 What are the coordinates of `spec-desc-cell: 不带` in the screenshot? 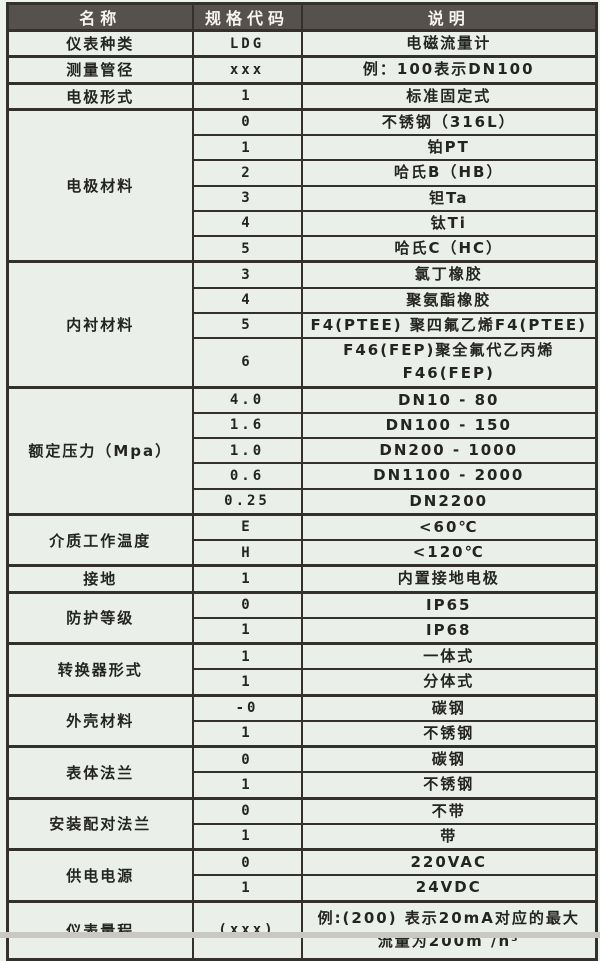 It's located at (449, 810).